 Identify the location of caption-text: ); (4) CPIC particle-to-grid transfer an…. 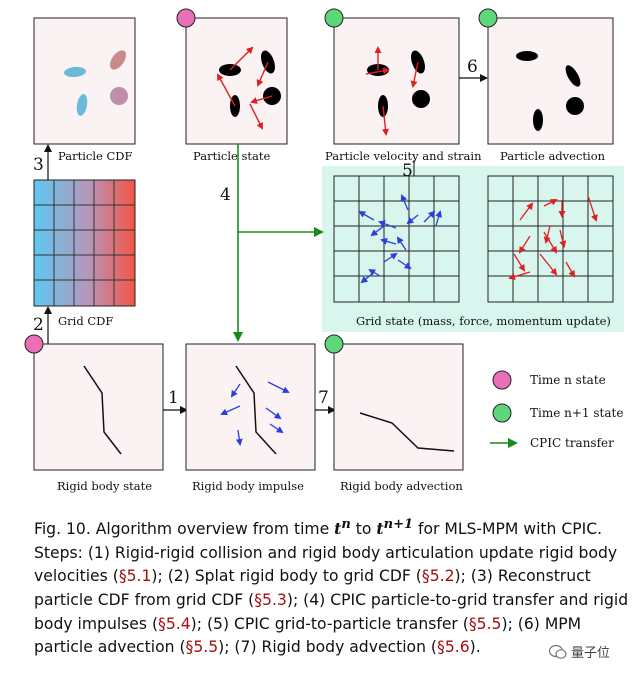
(331, 611).